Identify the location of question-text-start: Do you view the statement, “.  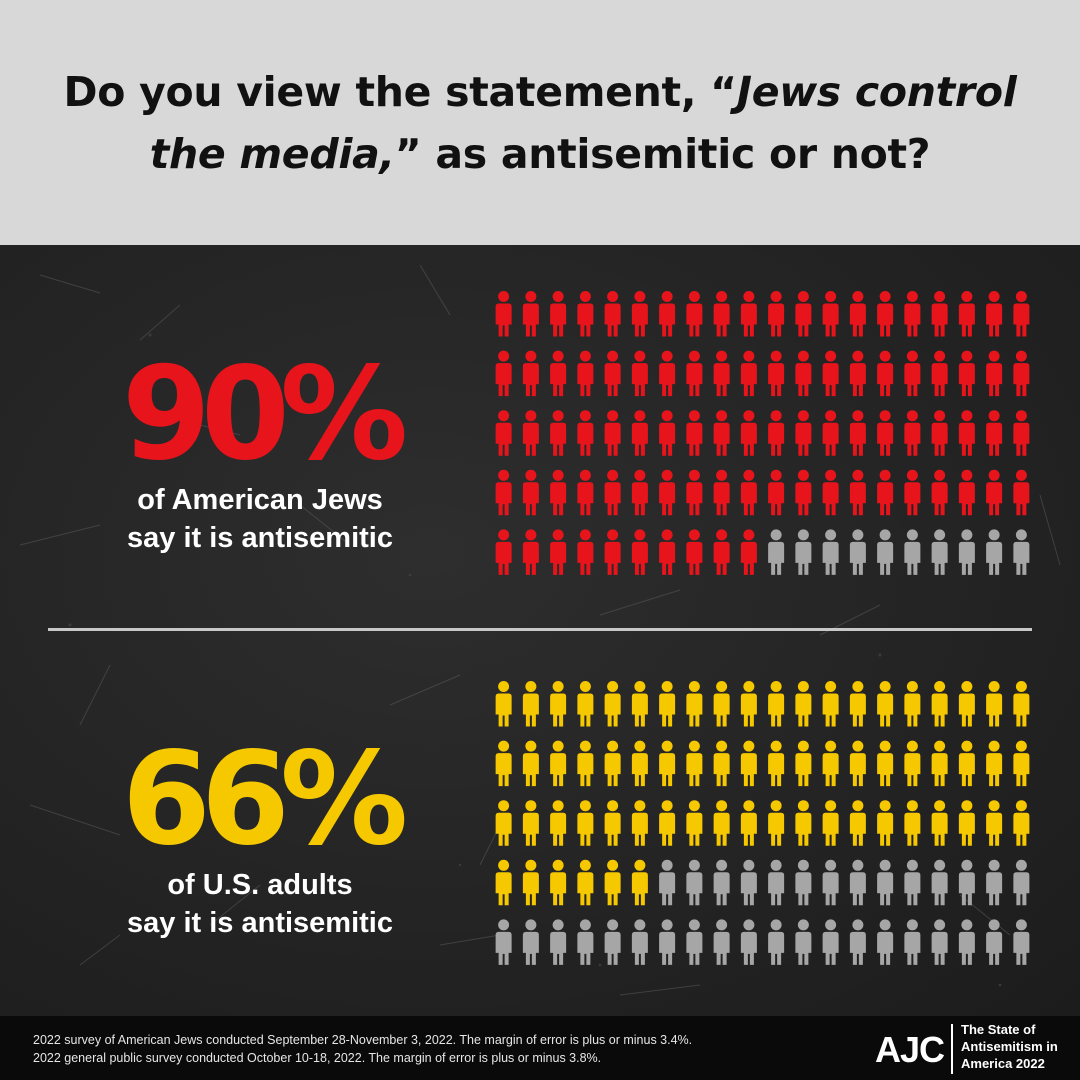
(400, 91).